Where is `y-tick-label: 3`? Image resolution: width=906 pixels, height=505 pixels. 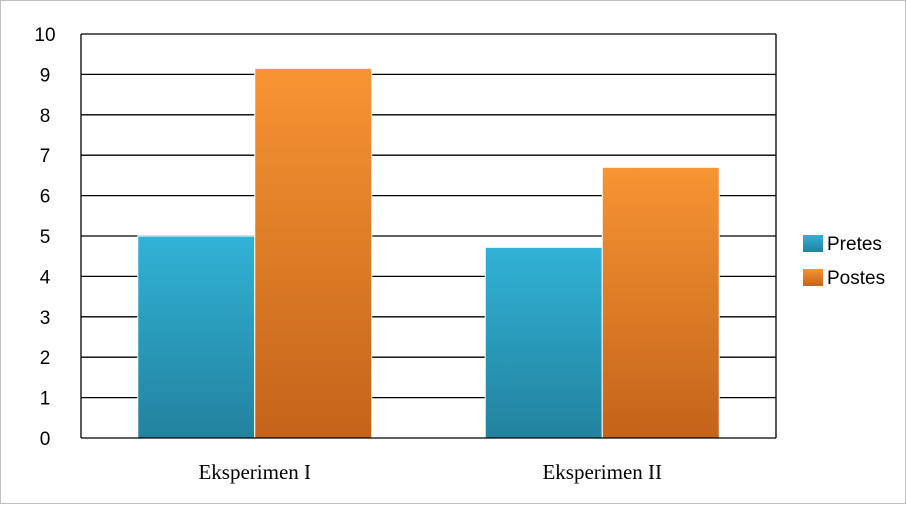
y-tick-label: 3 is located at coordinates (45, 318).